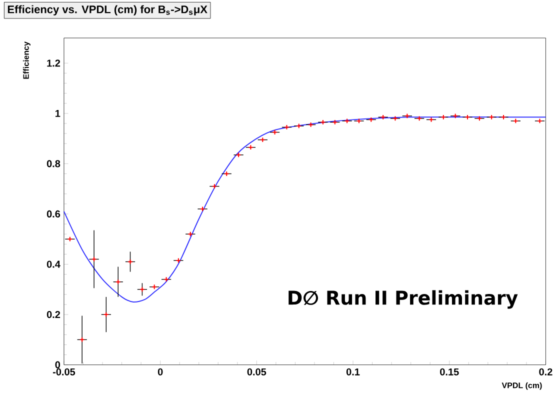  Describe the element at coordinates (57, 364) in the screenshot. I see `y-tick-label: 0` at that location.